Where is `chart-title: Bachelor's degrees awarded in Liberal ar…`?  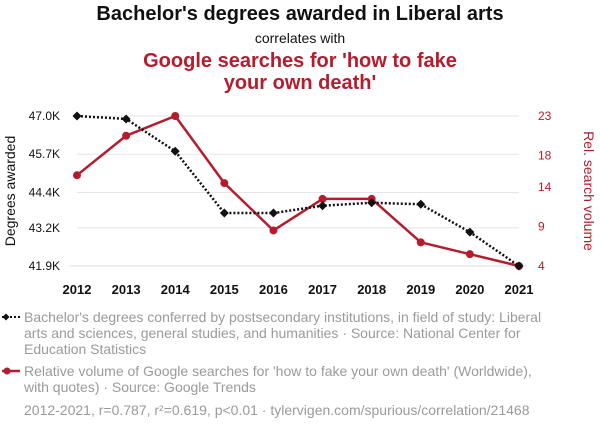 chart-title: Bachelor's degrees awarded in Liberal ar… is located at coordinates (300, 14).